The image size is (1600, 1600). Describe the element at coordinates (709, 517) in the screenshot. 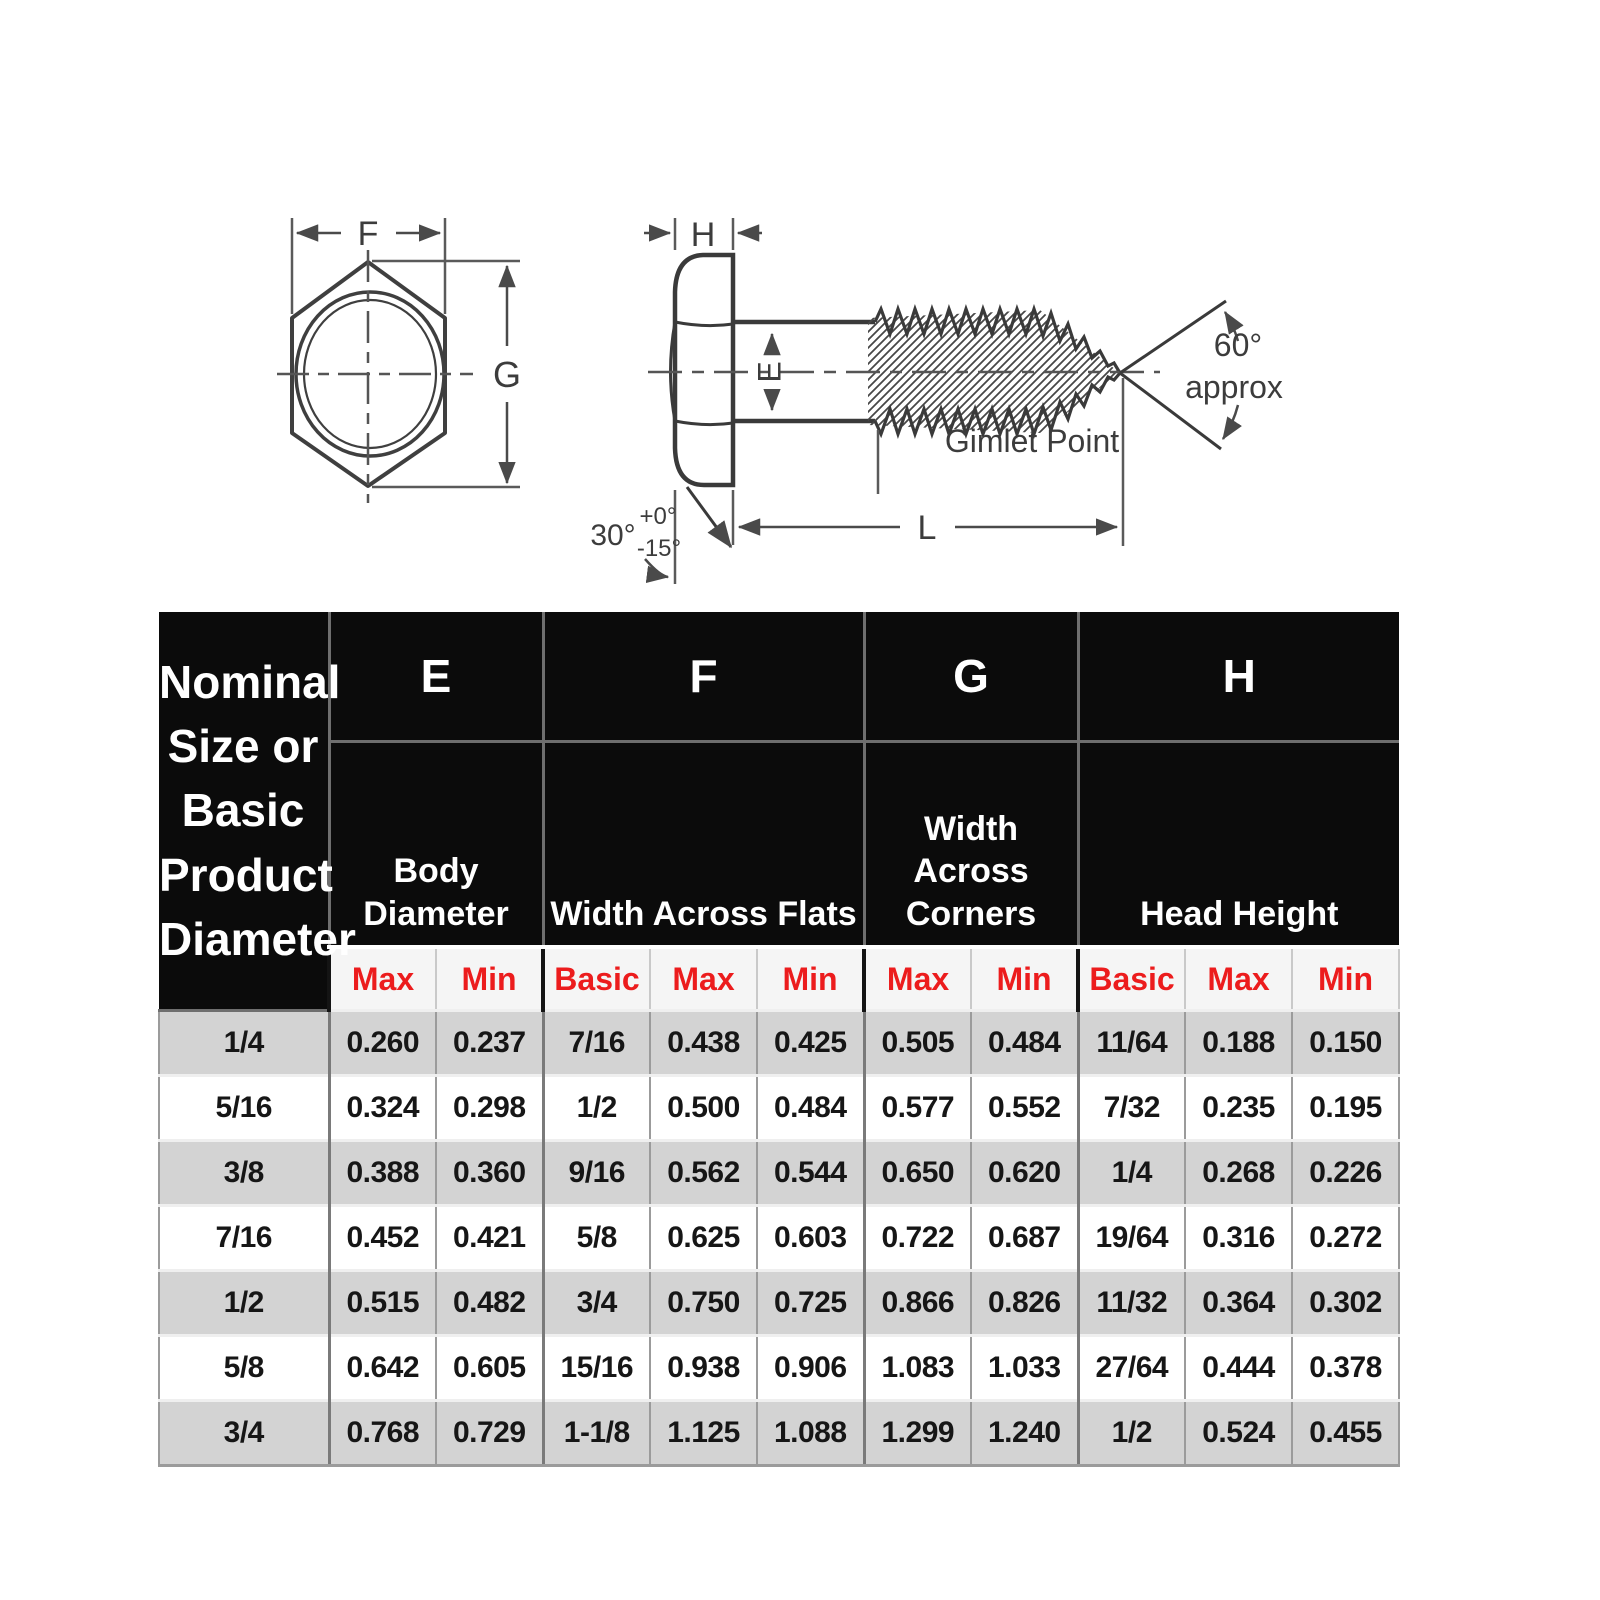

I see `chamfer-line` at that location.